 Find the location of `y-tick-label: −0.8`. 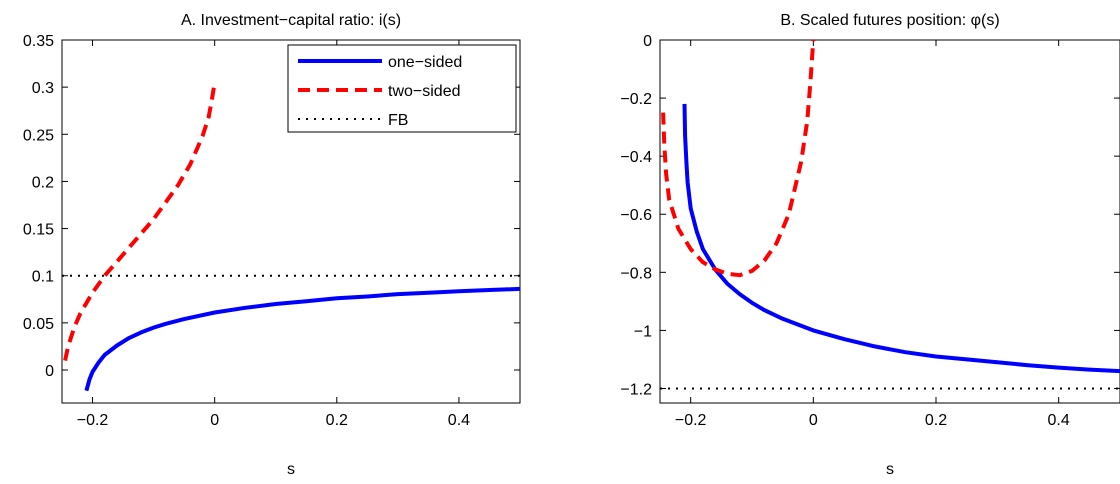

y-tick-label: −0.8 is located at coordinates (636, 273).